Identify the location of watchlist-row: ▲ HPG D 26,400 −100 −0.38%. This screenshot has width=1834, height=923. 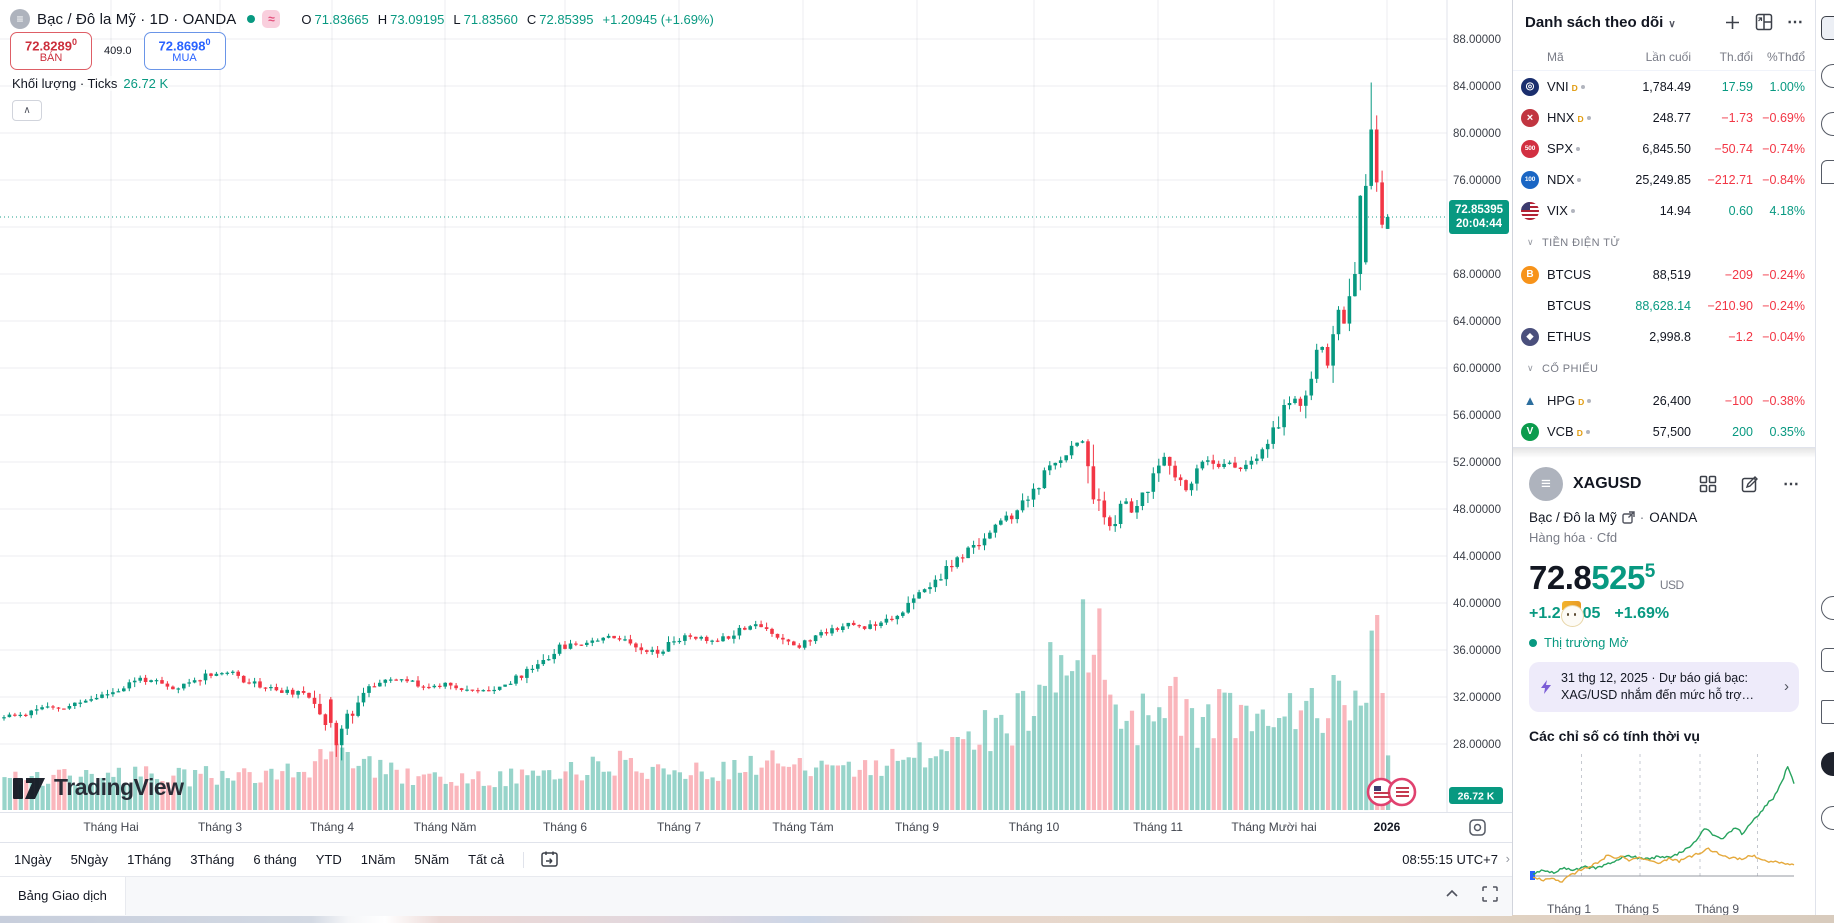
(1664, 400).